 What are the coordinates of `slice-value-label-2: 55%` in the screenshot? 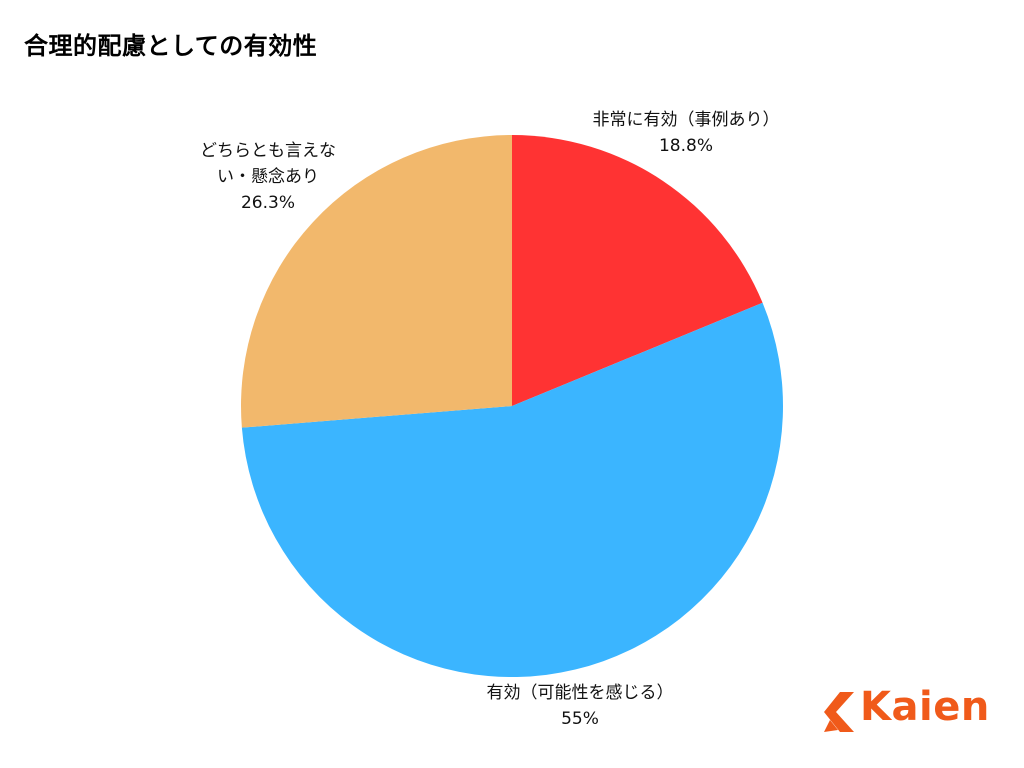 It's located at (580, 719).